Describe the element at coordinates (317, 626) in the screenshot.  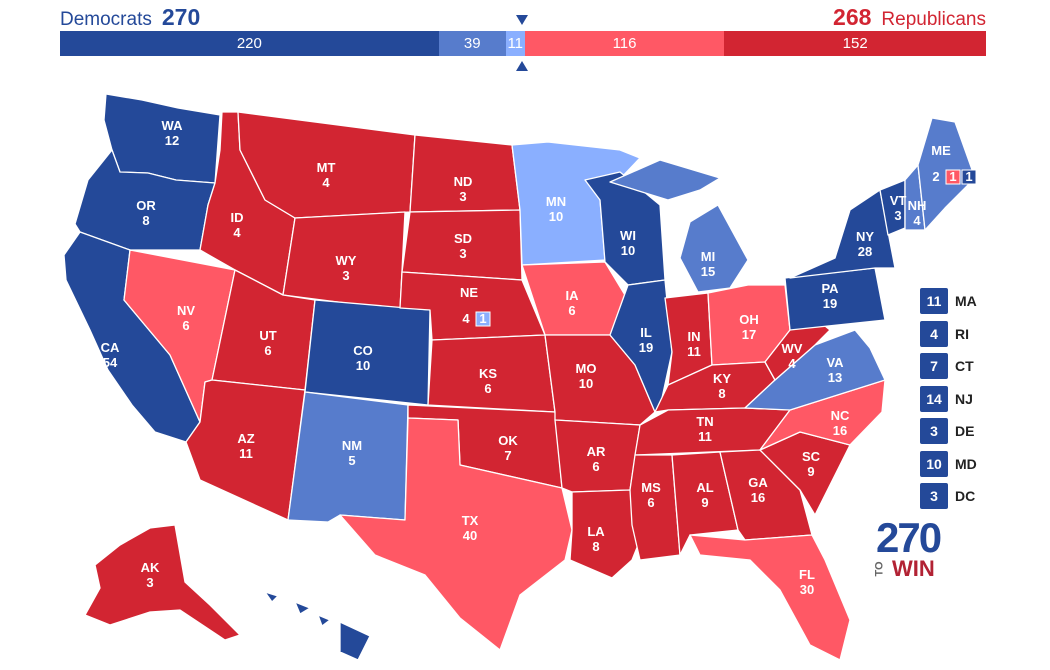
I see `state-hi` at that location.